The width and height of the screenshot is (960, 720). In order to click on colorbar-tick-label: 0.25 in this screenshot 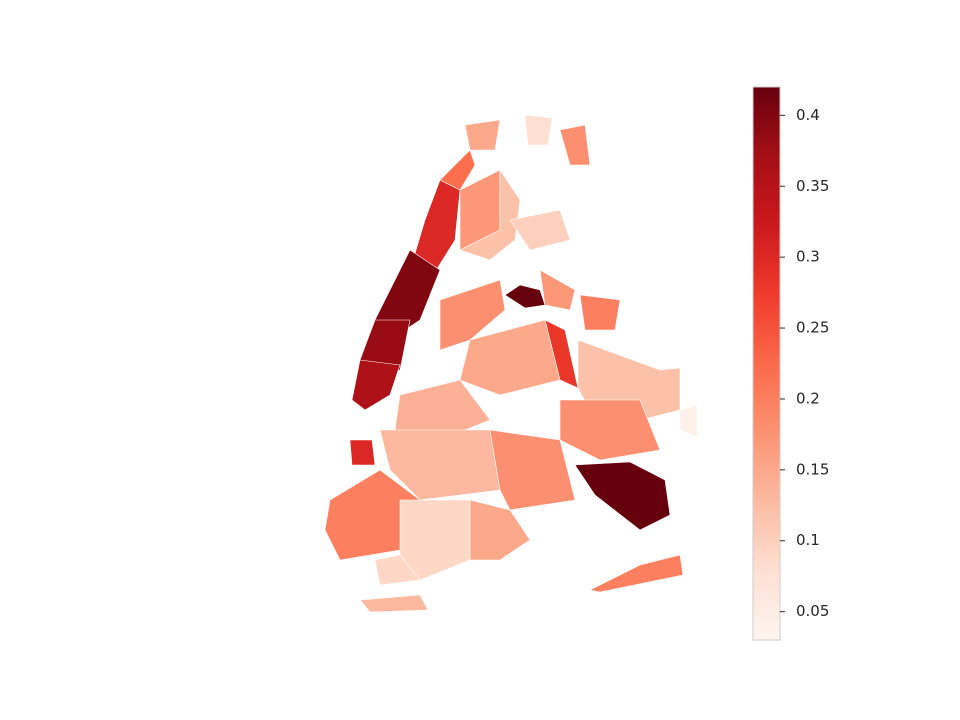, I will do `click(812, 328)`.